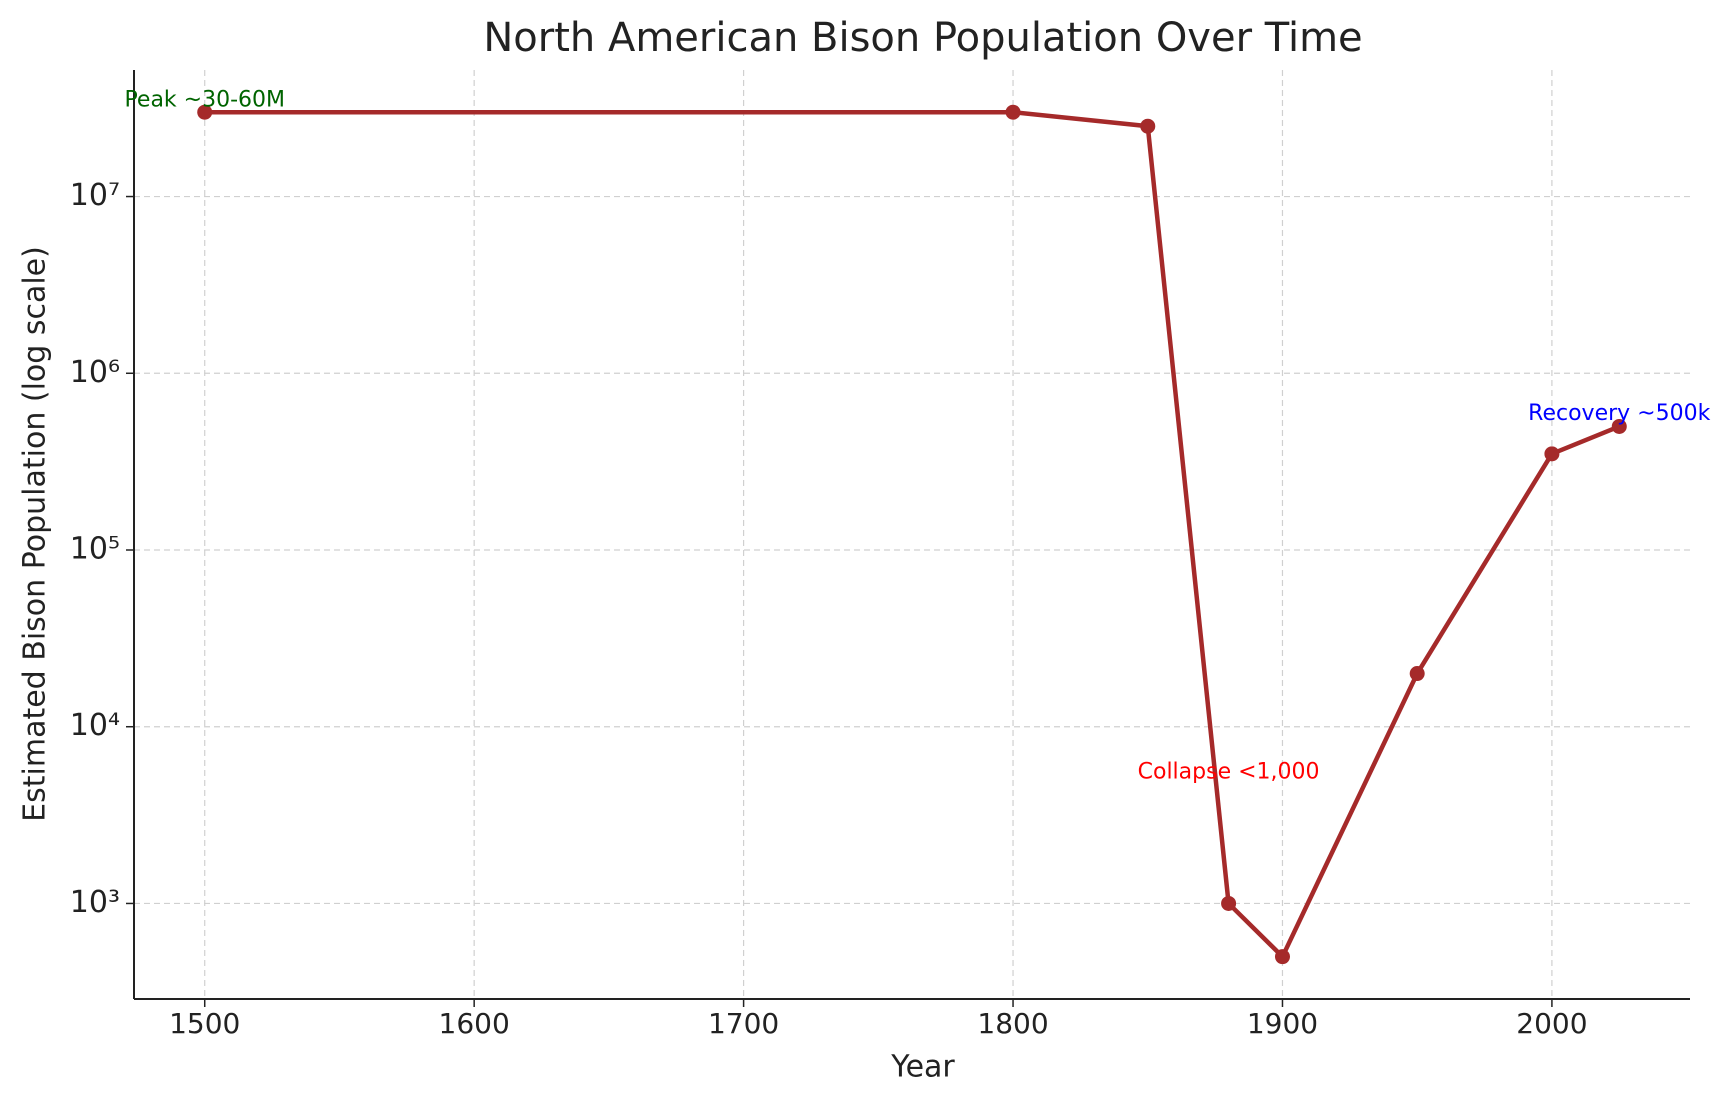 The height and width of the screenshot is (1101, 1734). Describe the element at coordinates (35, 534) in the screenshot. I see `y-axis-label: Estimated Bison Population (log scale)` at that location.